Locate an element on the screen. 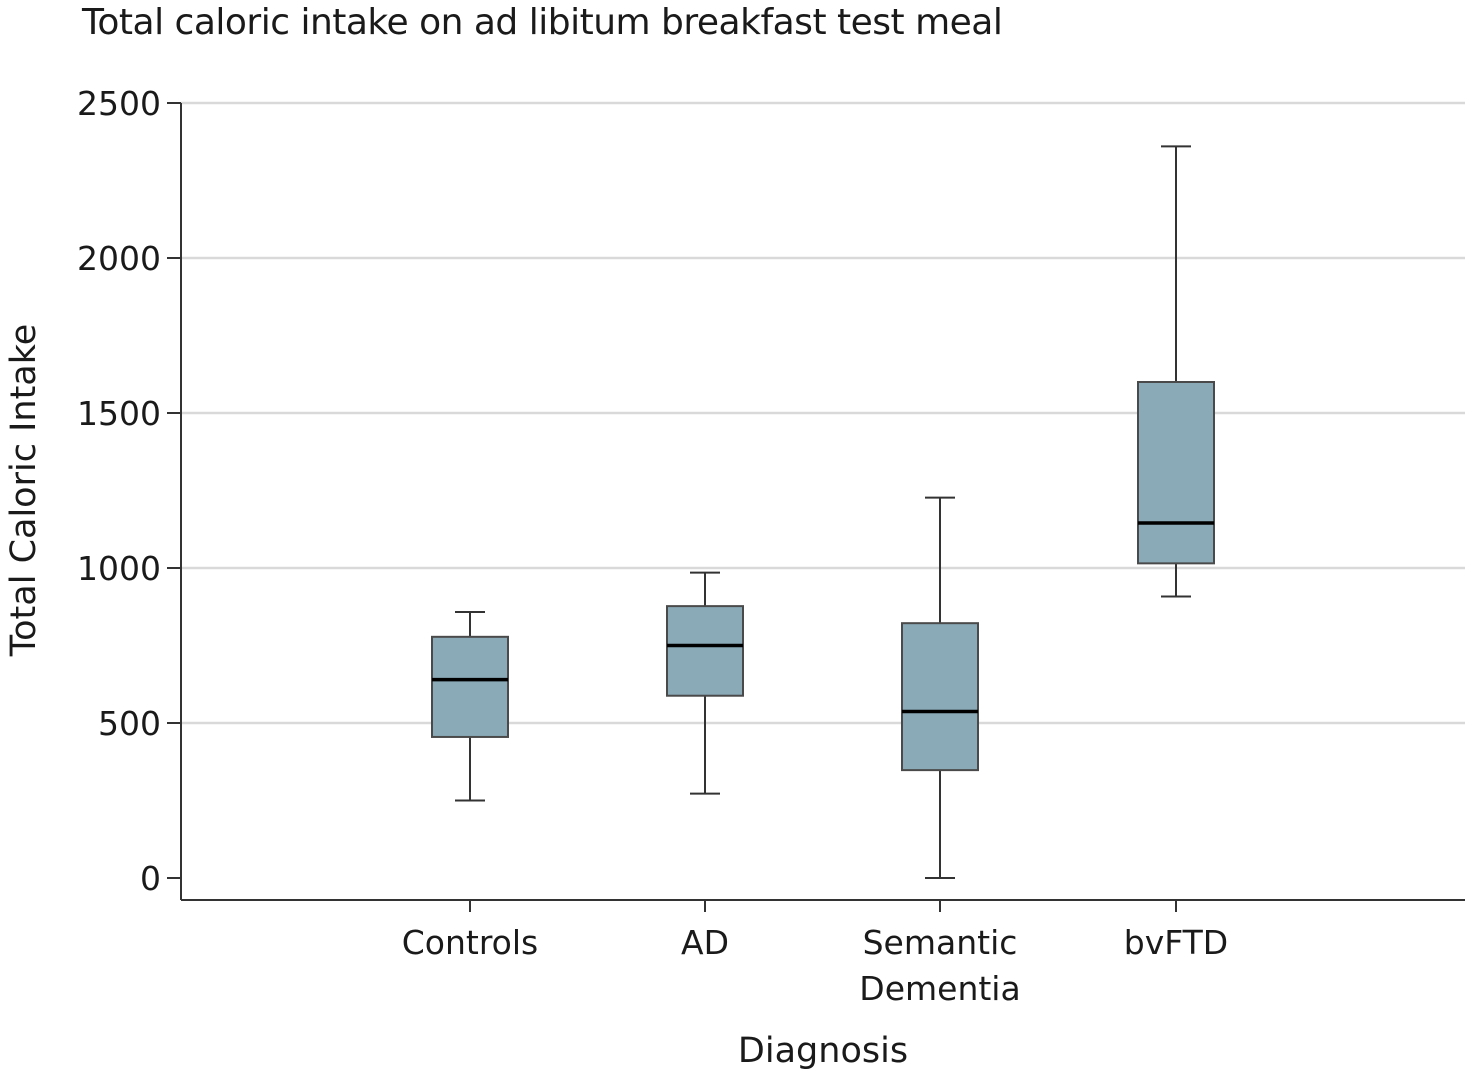 Image resolution: width=1465 pixels, height=1080 pixels. box-semantic-dementia is located at coordinates (940, 687).